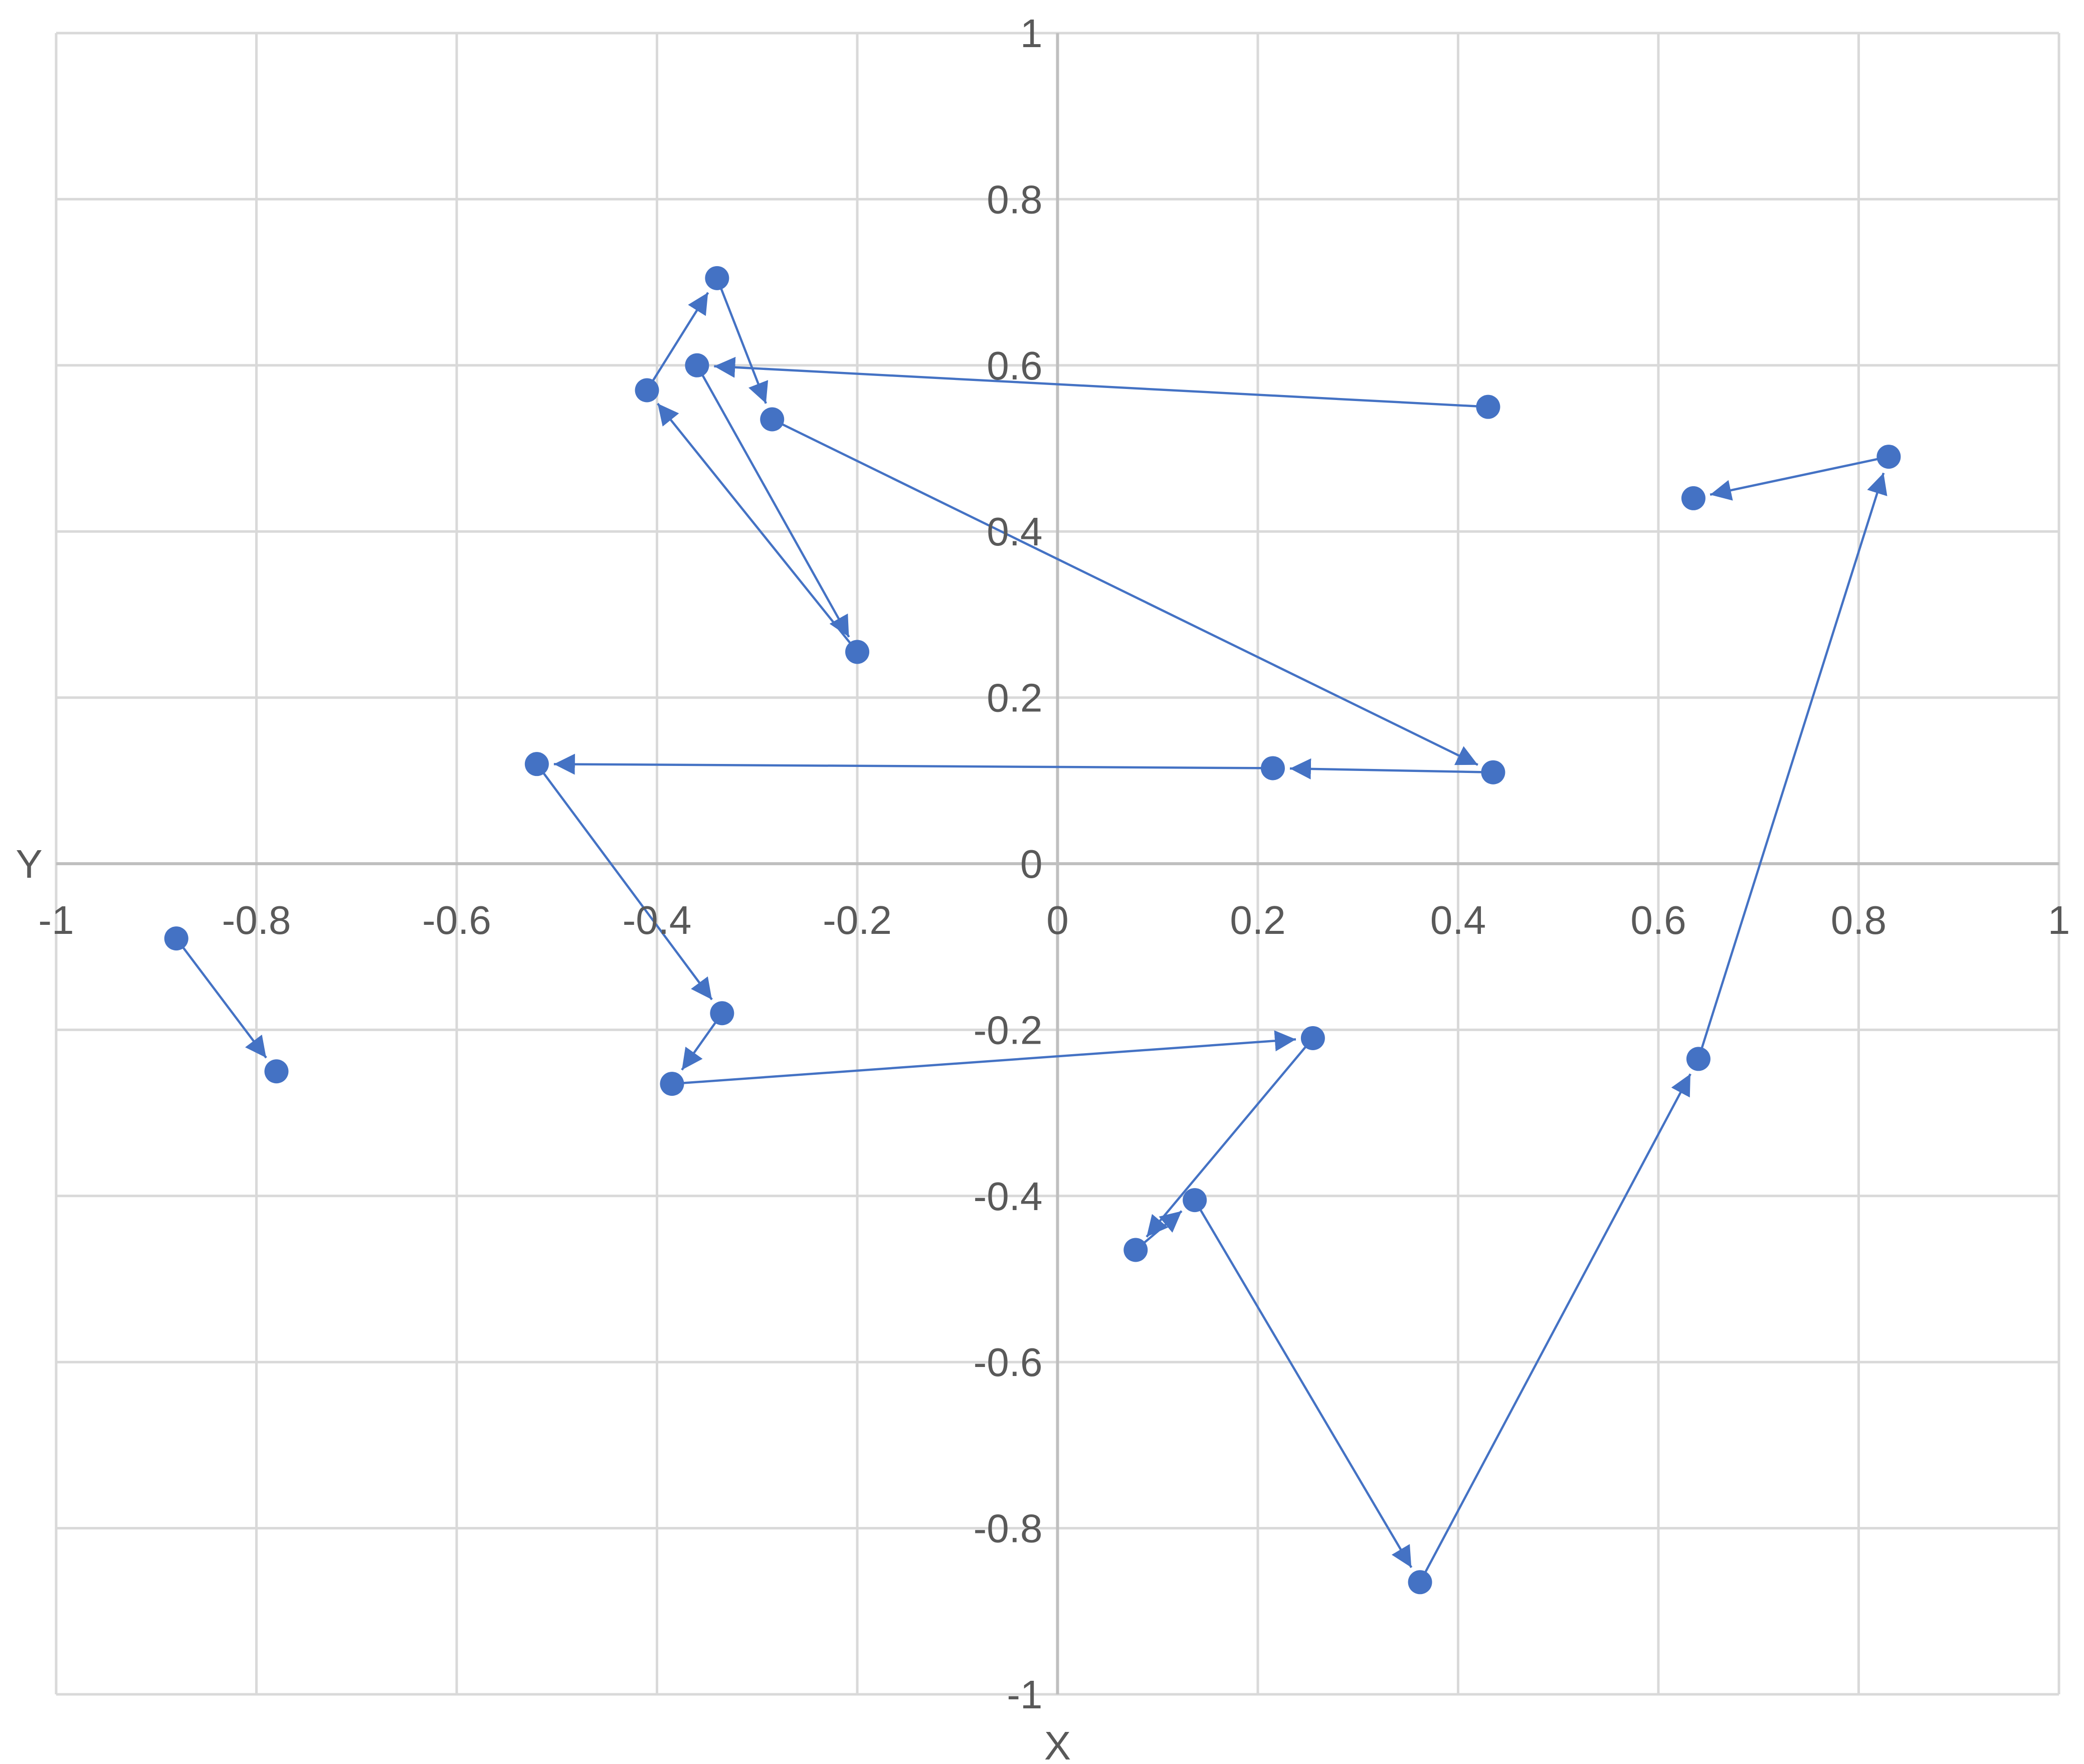 This screenshot has height=1764, width=2084. Describe the element at coordinates (1858, 920) in the screenshot. I see `x-tick-label: 0.8` at that location.